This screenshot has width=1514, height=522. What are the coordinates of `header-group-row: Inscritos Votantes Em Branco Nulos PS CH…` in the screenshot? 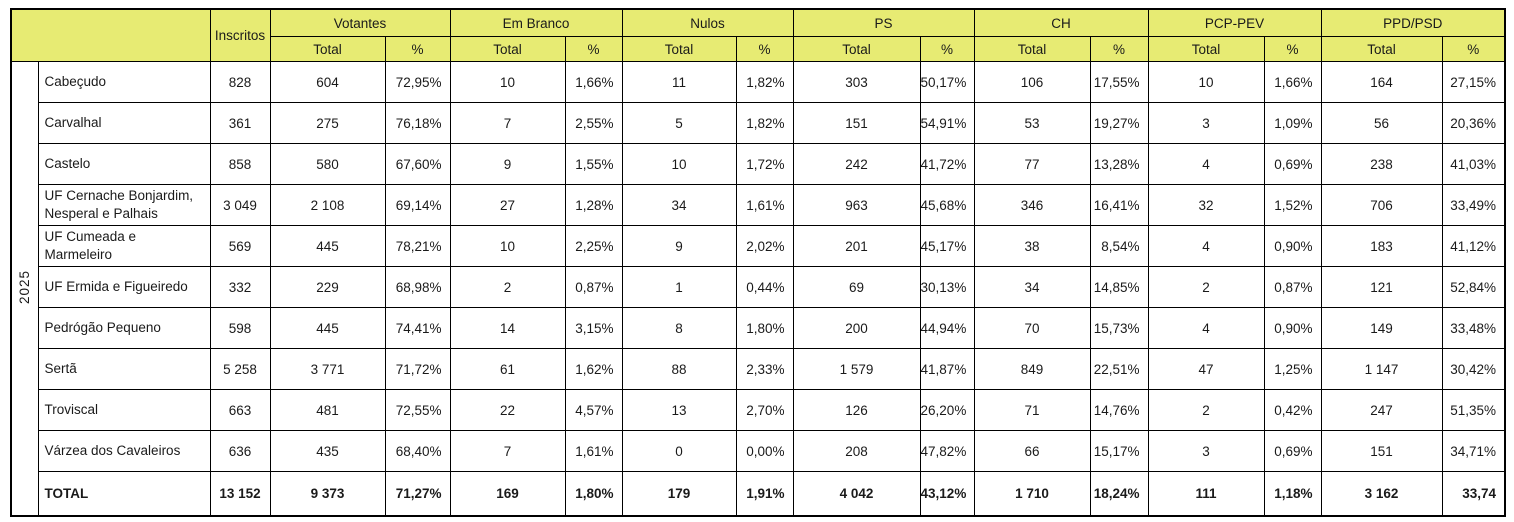 It's located at (758, 35).